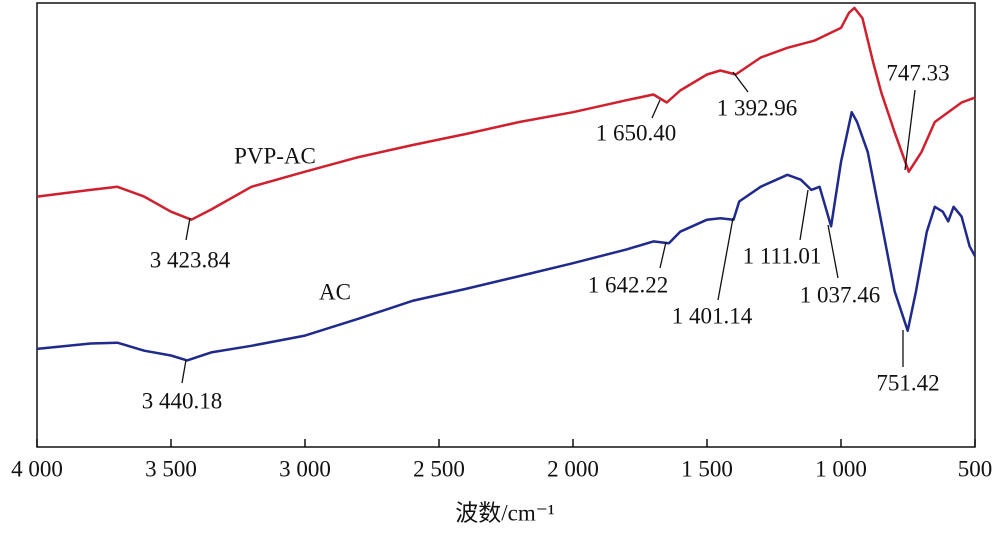 The height and width of the screenshot is (534, 1000). I want to click on peak-label: 3 423.84, so click(190, 259).